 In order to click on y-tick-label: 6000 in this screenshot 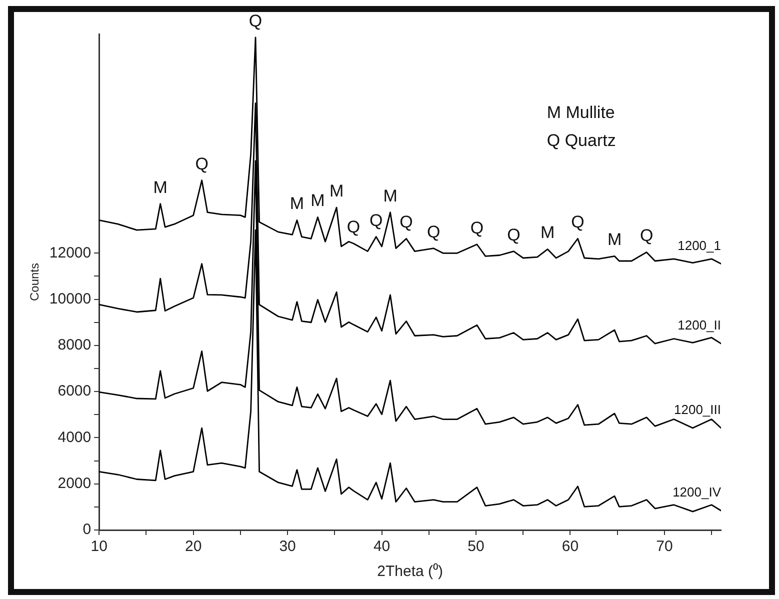, I will do `click(75, 391)`.